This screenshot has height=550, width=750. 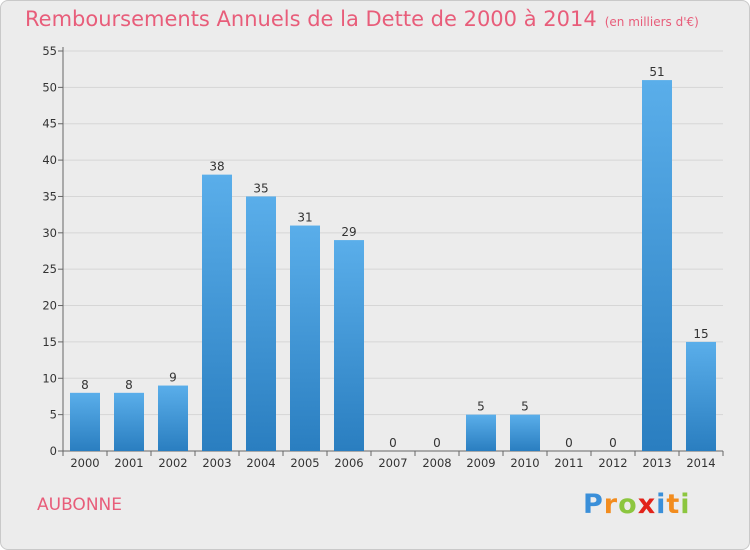 What do you see at coordinates (173, 378) in the screenshot?
I see `bar-value-label: 9` at bounding box center [173, 378].